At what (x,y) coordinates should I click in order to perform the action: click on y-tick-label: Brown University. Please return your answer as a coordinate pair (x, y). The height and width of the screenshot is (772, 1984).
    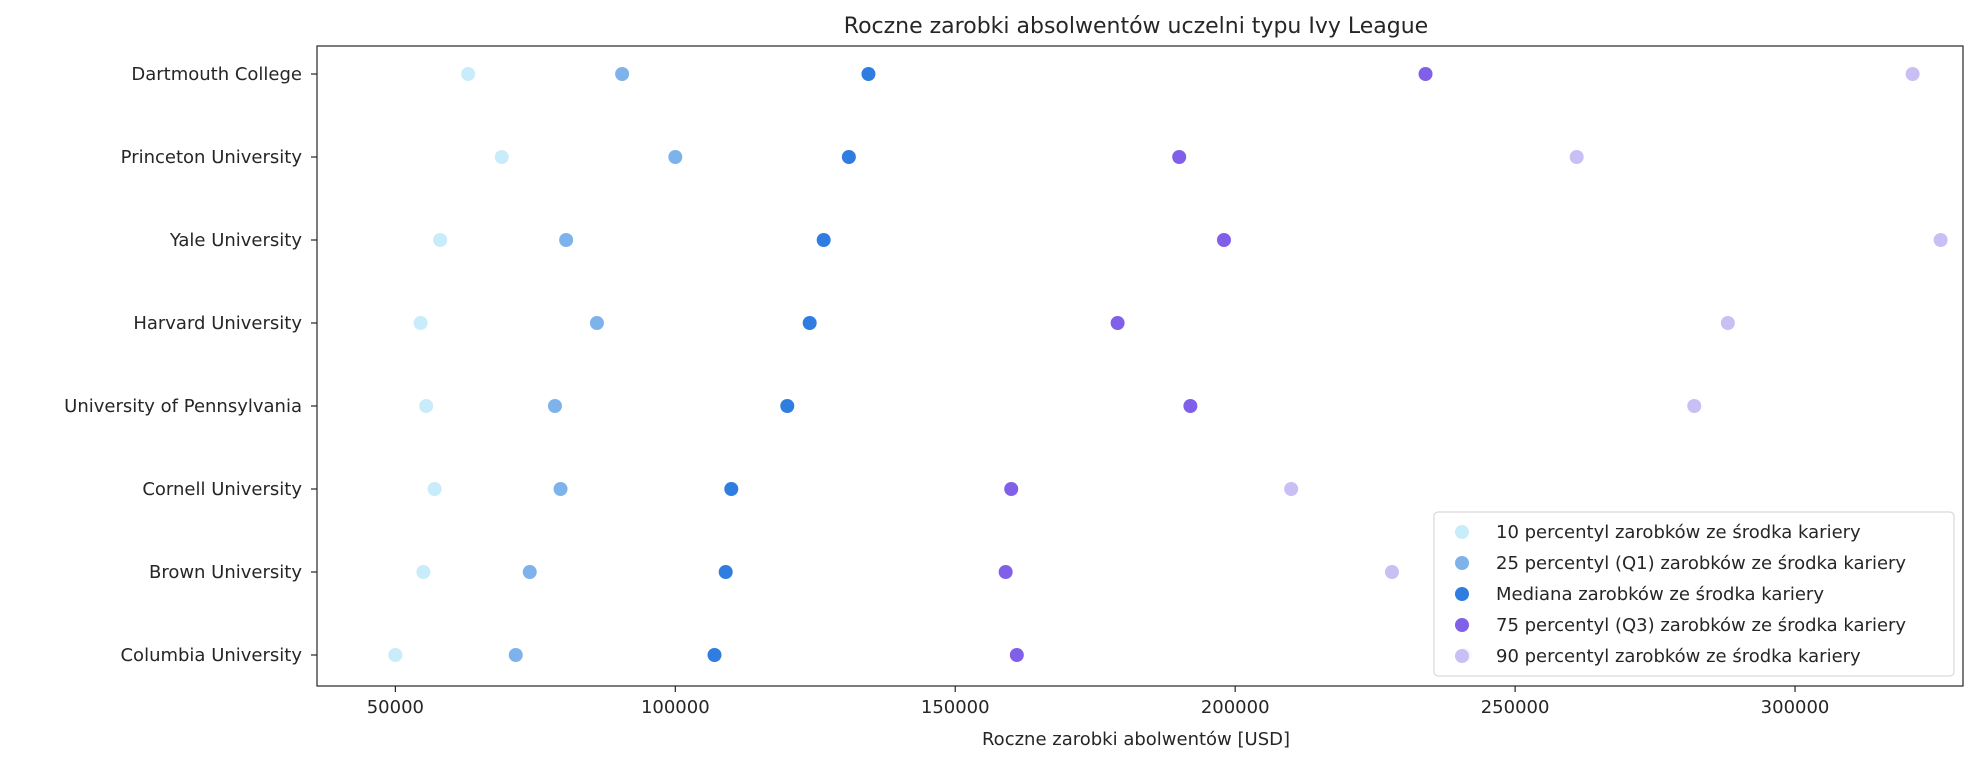
    Looking at the image, I should click on (225, 572).